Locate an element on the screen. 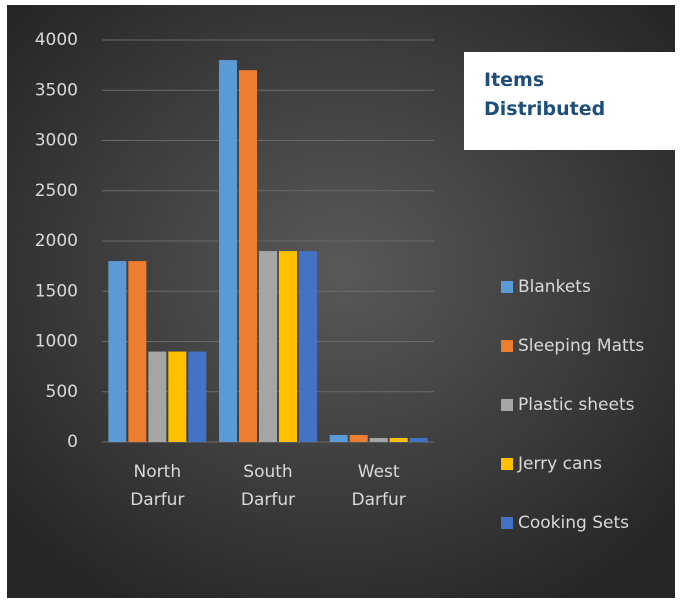  chart-title-box: Items Distributed is located at coordinates (571, 101).